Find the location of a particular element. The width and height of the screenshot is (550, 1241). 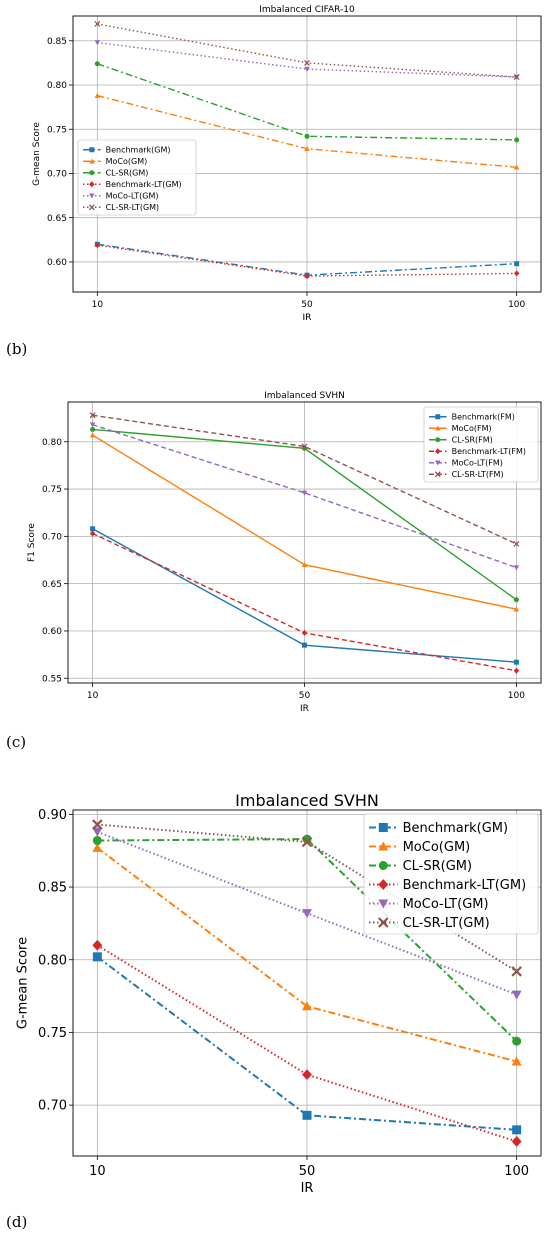

legend-label: CL-SR(GM) is located at coordinates (438, 866).